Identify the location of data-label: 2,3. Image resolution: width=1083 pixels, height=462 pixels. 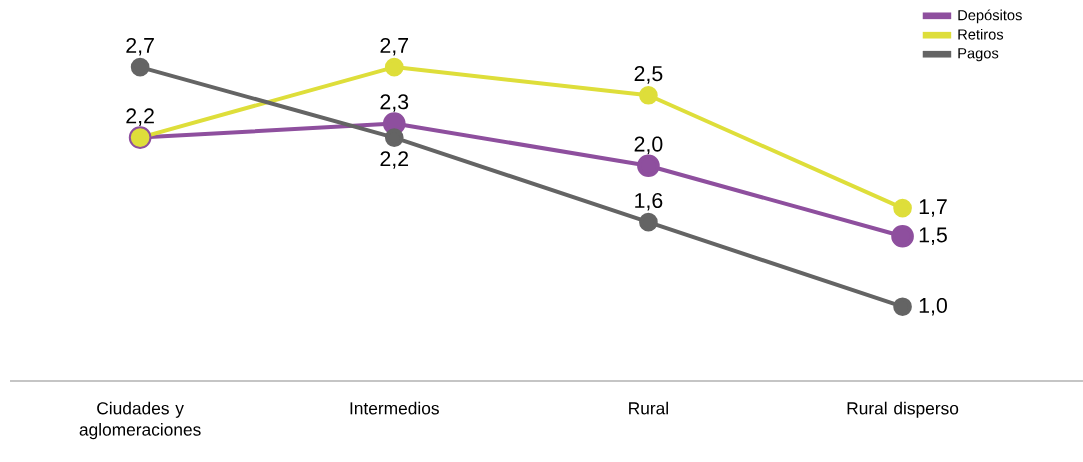
(394, 103).